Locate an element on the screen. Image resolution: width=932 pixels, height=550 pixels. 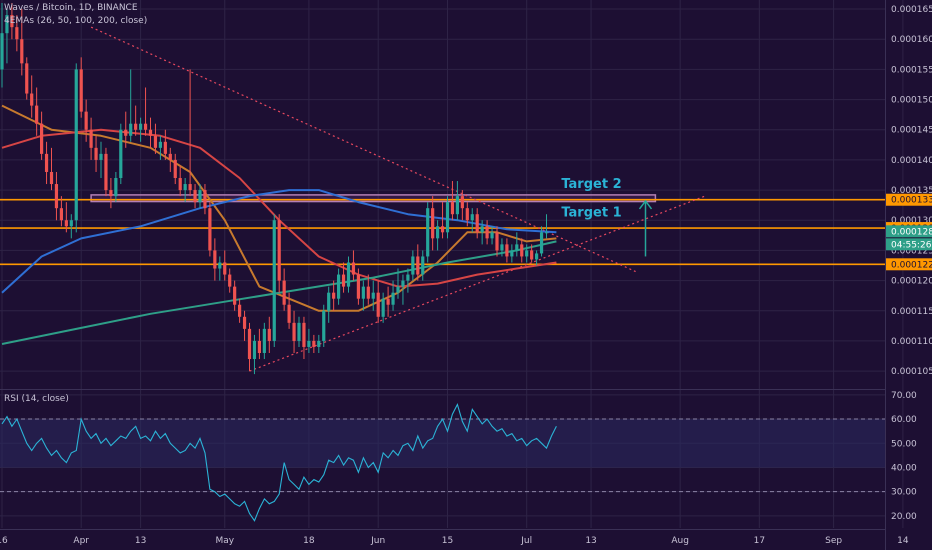
target-arrow-head is located at coordinates (645, 204).